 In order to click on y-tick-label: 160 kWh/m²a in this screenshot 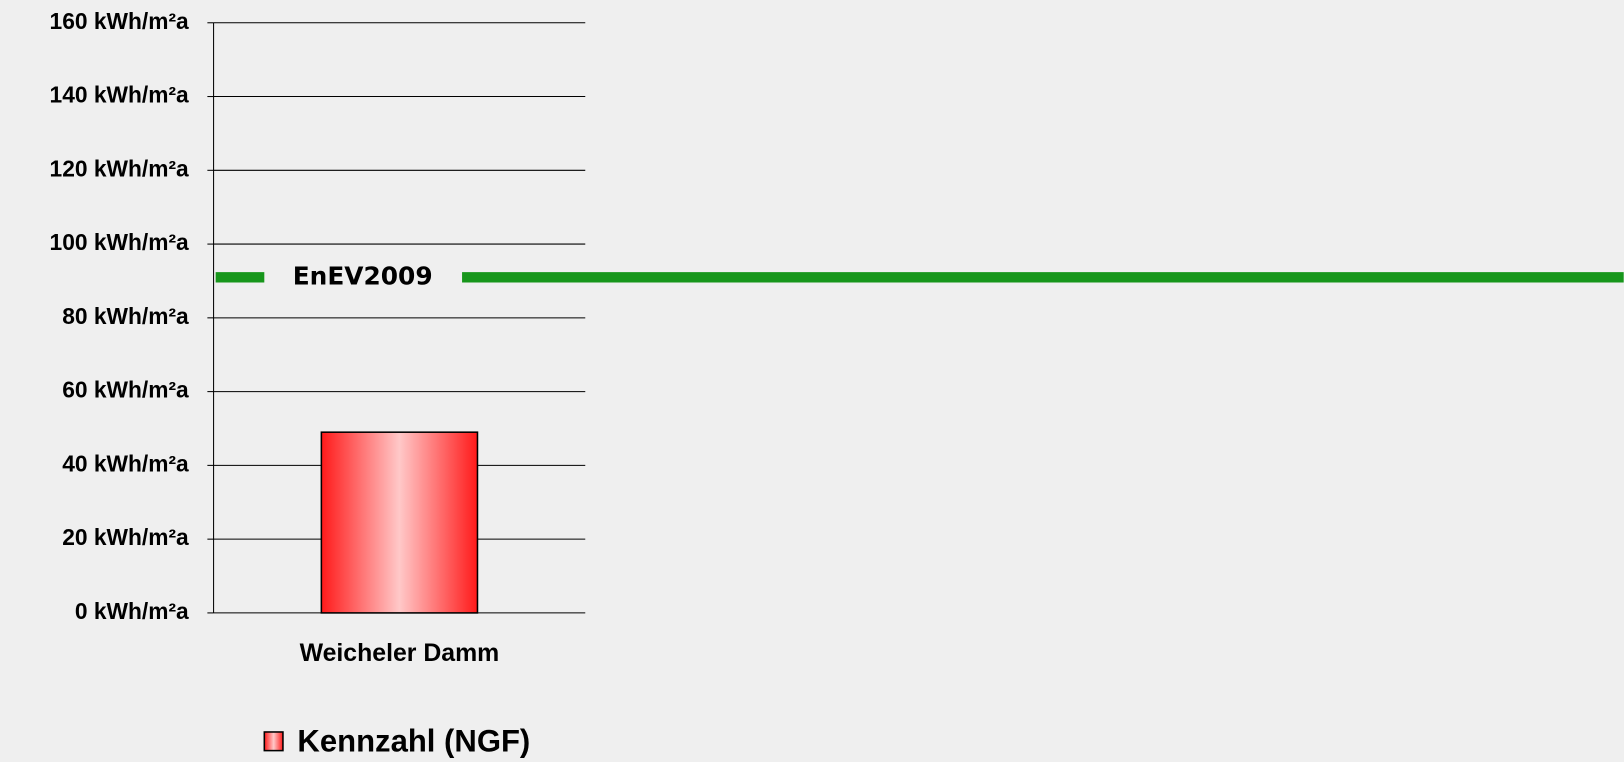, I will do `click(120, 21)`.